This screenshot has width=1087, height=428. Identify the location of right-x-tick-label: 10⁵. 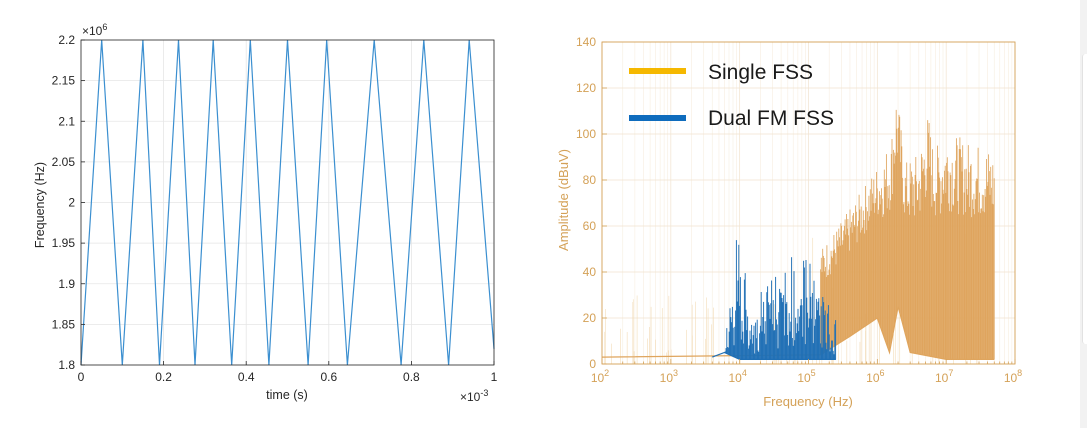
(806, 376).